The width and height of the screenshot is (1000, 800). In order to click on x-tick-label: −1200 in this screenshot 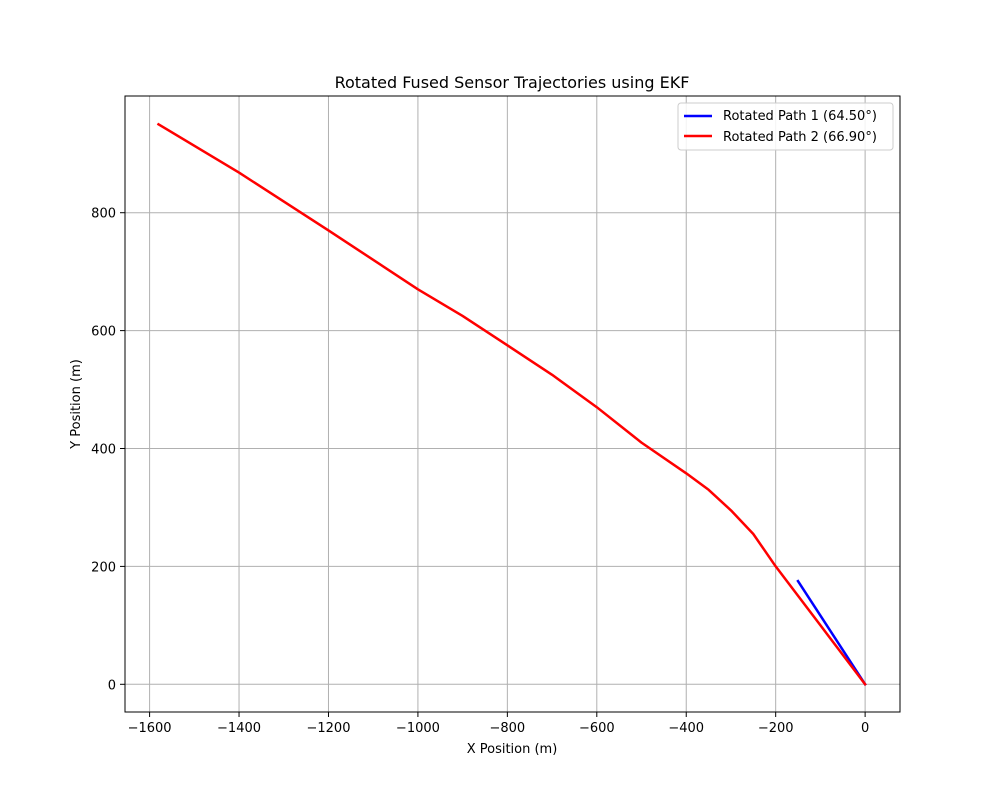, I will do `click(328, 728)`.